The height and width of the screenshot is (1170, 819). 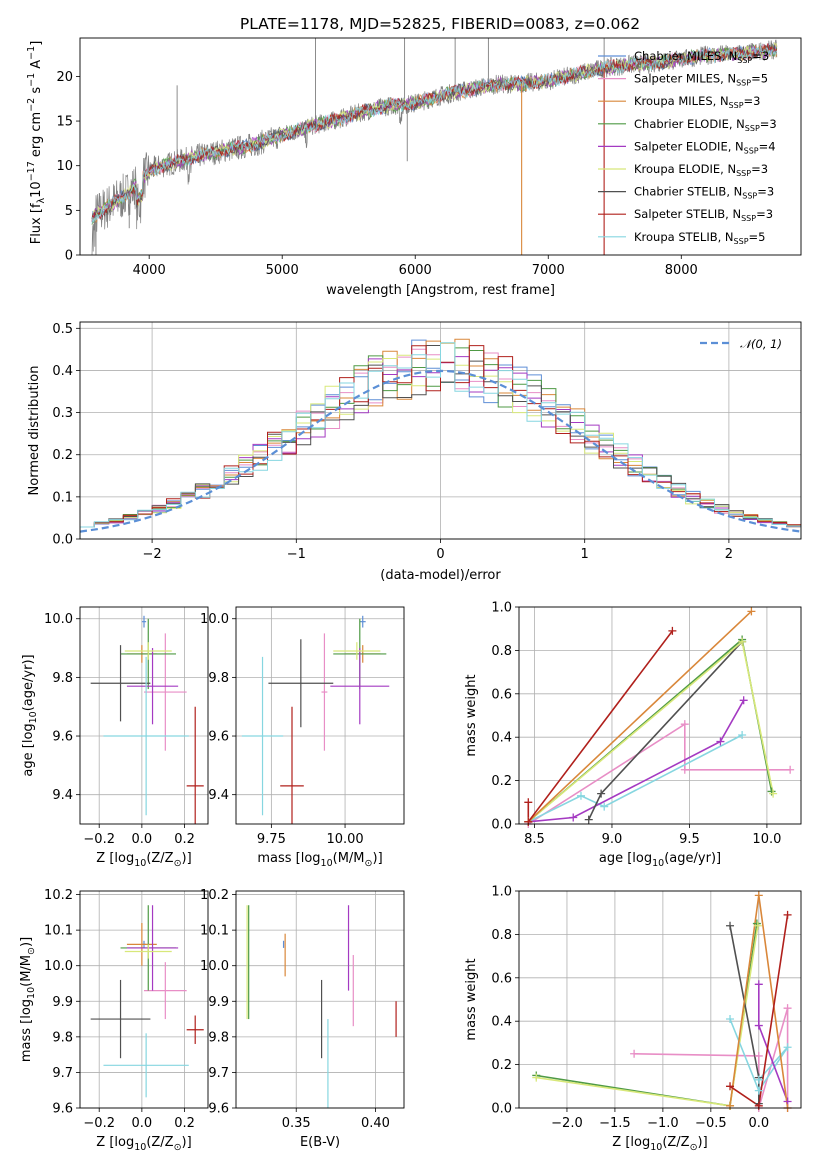 I want to click on model-spectrum-kroupa_stelib, so click(x=434, y=134).